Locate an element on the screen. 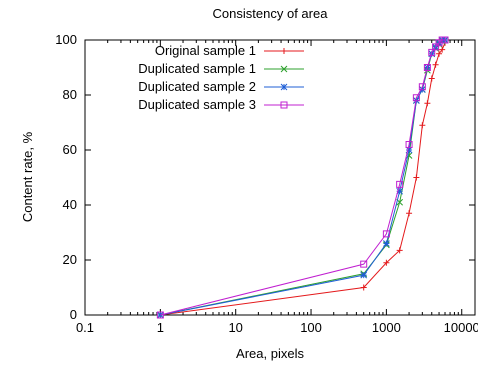  y-tick-label: 60 is located at coordinates (70, 149).